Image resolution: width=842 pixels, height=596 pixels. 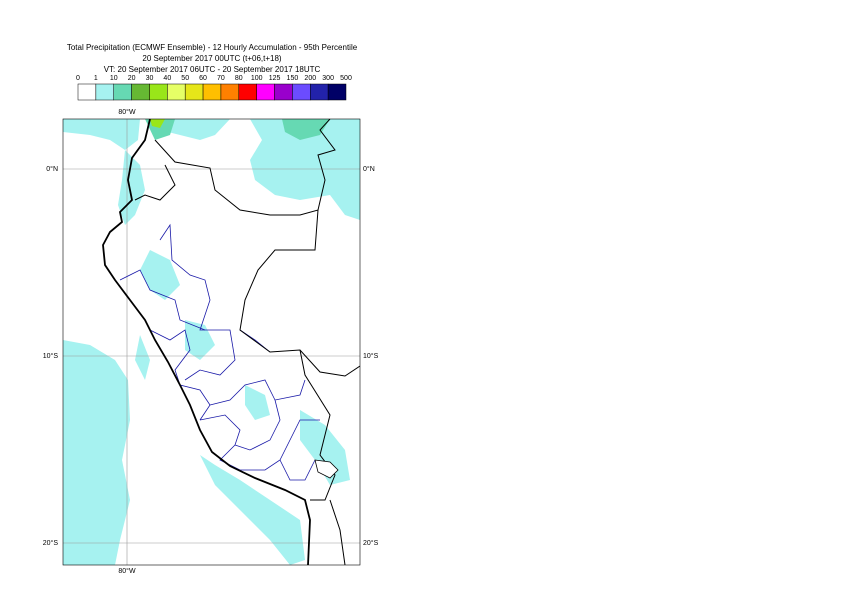 What do you see at coordinates (78, 78) in the screenshot?
I see `legend-label: 0` at bounding box center [78, 78].